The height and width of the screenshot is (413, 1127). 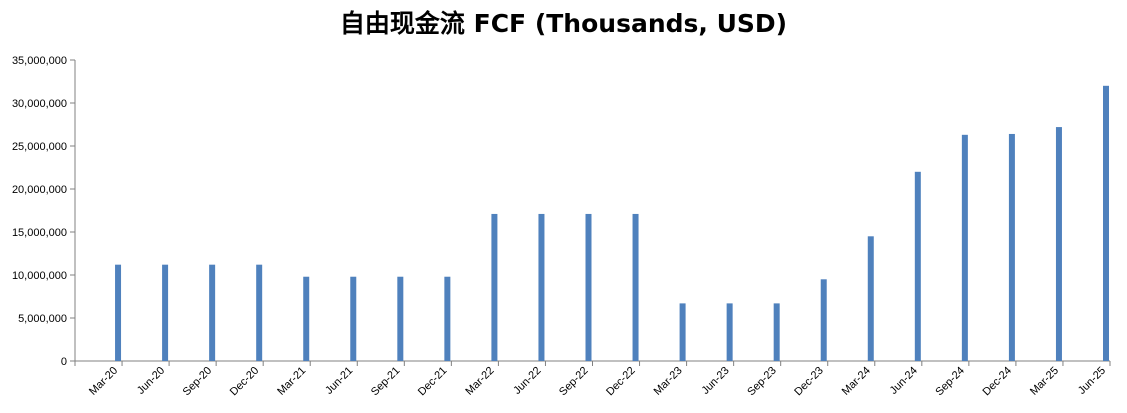 I want to click on y-tick-label: 20,000,000, so click(x=39, y=190).